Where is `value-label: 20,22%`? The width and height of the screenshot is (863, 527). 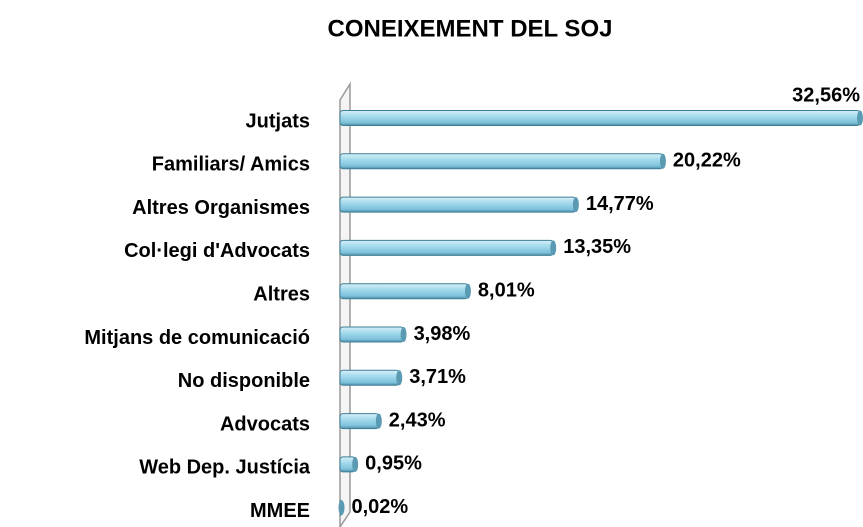
value-label: 20,22% is located at coordinates (707, 161).